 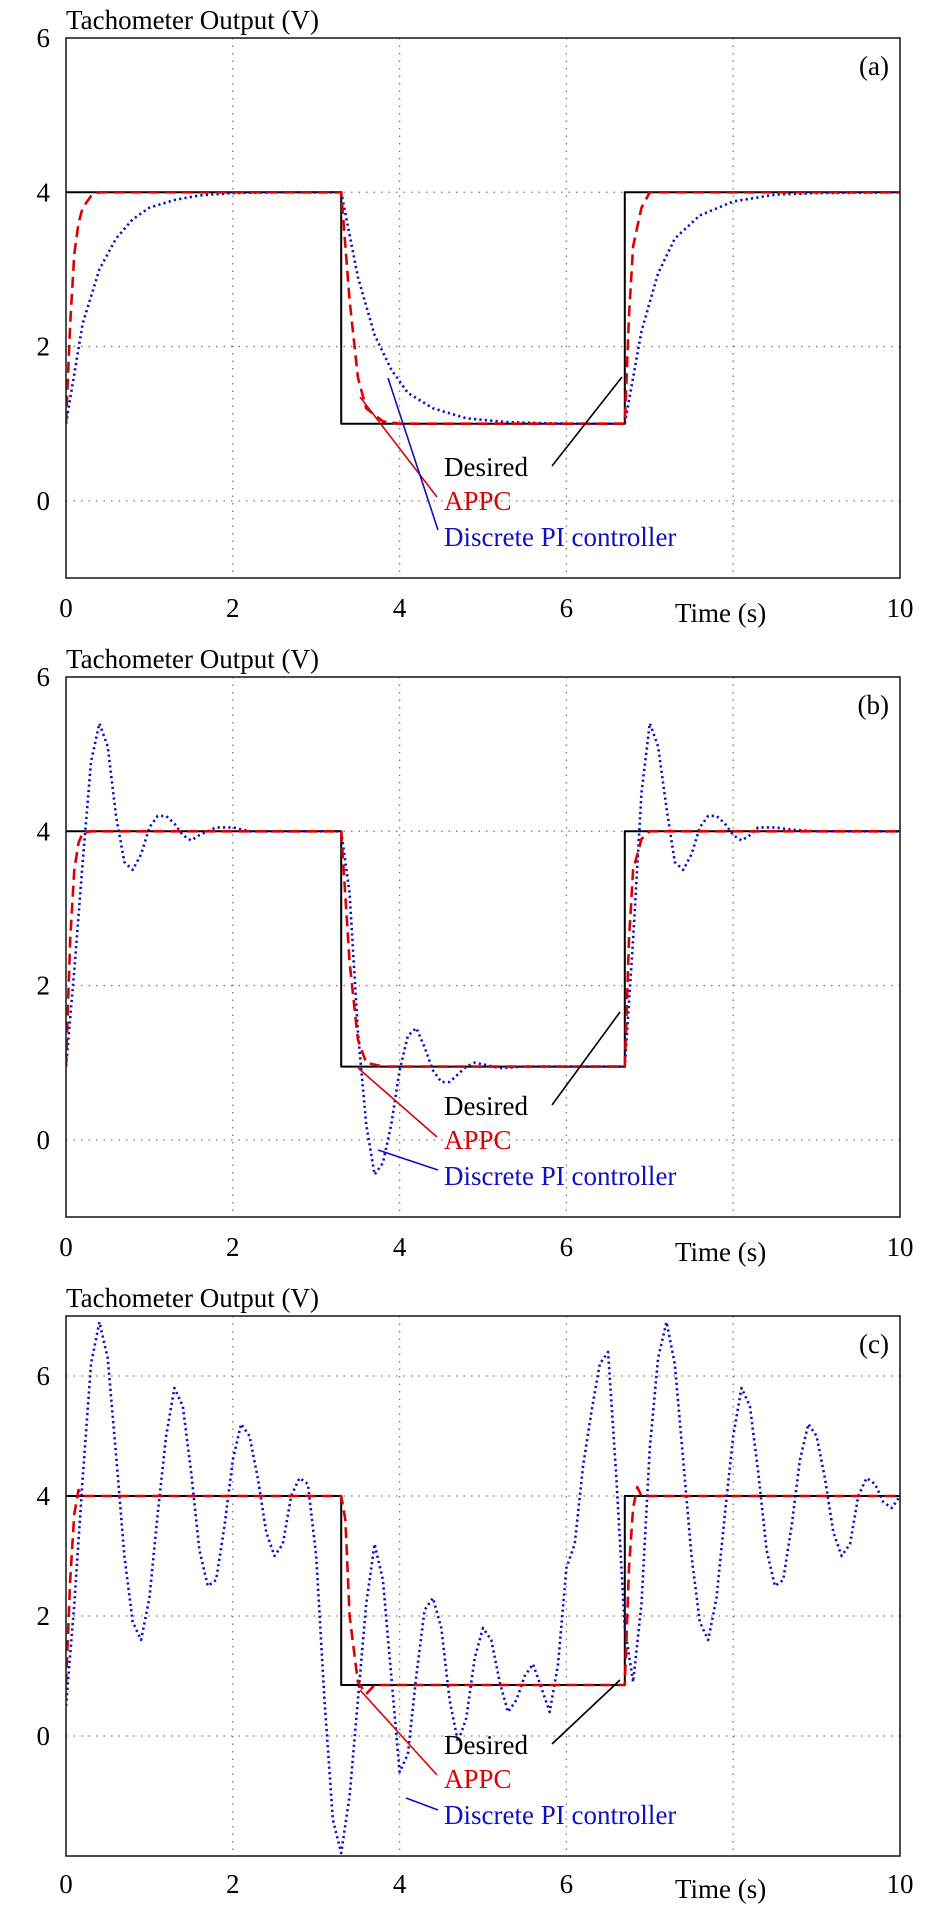 I want to click on panel-label: (b), so click(x=873, y=705).